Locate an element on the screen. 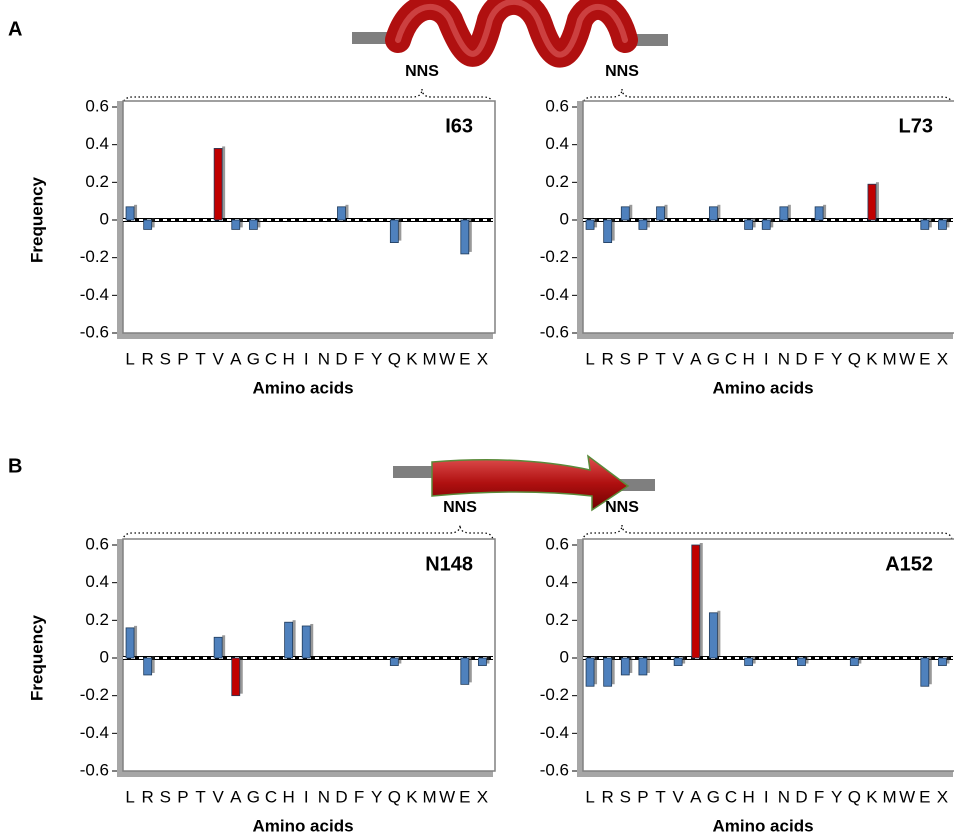 The width and height of the screenshot is (954, 835). x-tick-label: R is located at coordinates (148, 796).